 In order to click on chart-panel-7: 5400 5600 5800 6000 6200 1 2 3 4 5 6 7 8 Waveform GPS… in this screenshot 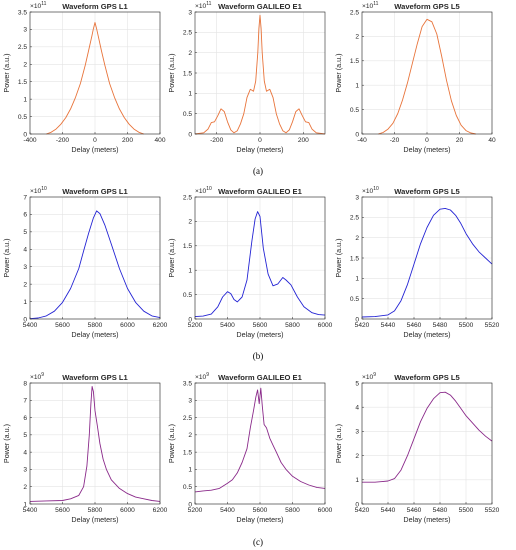, I will do `click(85, 448)`.